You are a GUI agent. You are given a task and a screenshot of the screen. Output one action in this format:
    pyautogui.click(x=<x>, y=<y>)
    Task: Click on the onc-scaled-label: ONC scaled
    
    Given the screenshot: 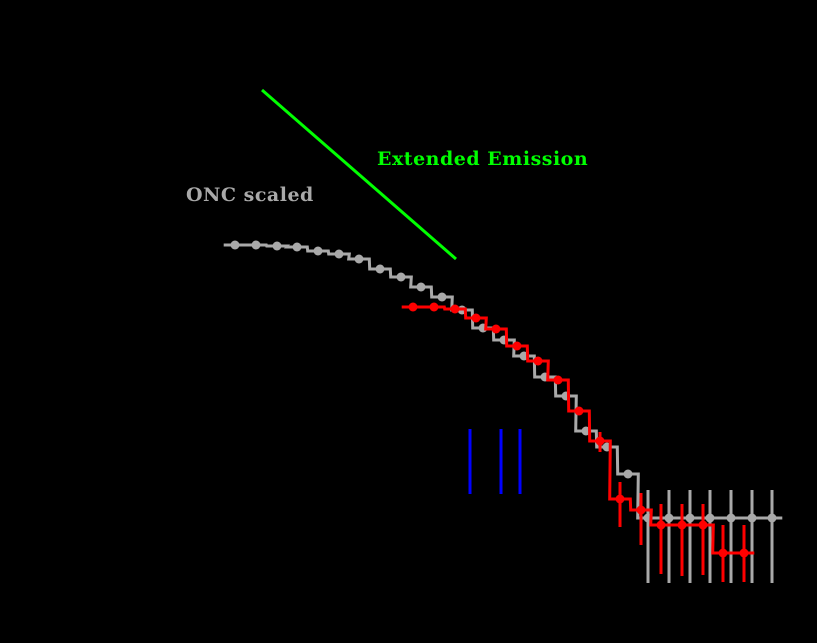 What is the action you would take?
    pyautogui.click(x=250, y=195)
    